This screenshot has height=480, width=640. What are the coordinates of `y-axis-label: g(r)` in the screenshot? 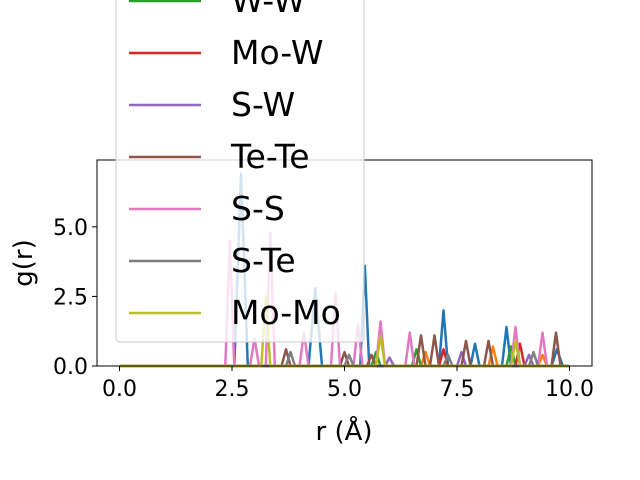 It's located at (24, 262).